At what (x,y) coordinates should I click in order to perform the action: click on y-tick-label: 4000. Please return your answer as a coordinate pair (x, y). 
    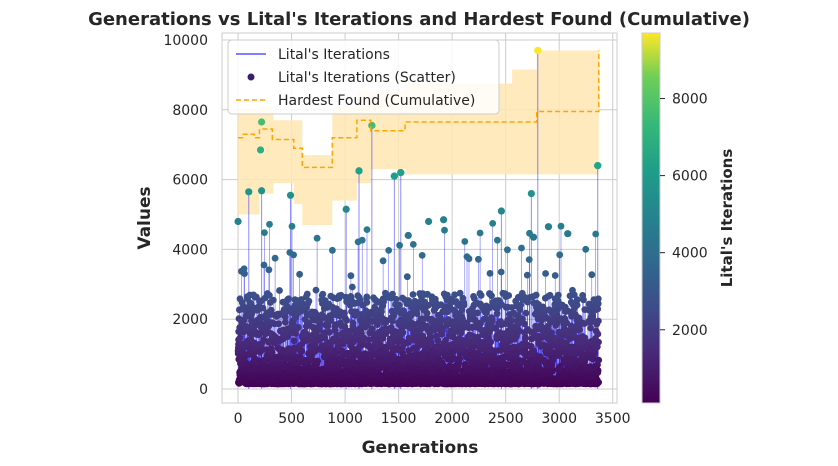
    Looking at the image, I should click on (190, 250).